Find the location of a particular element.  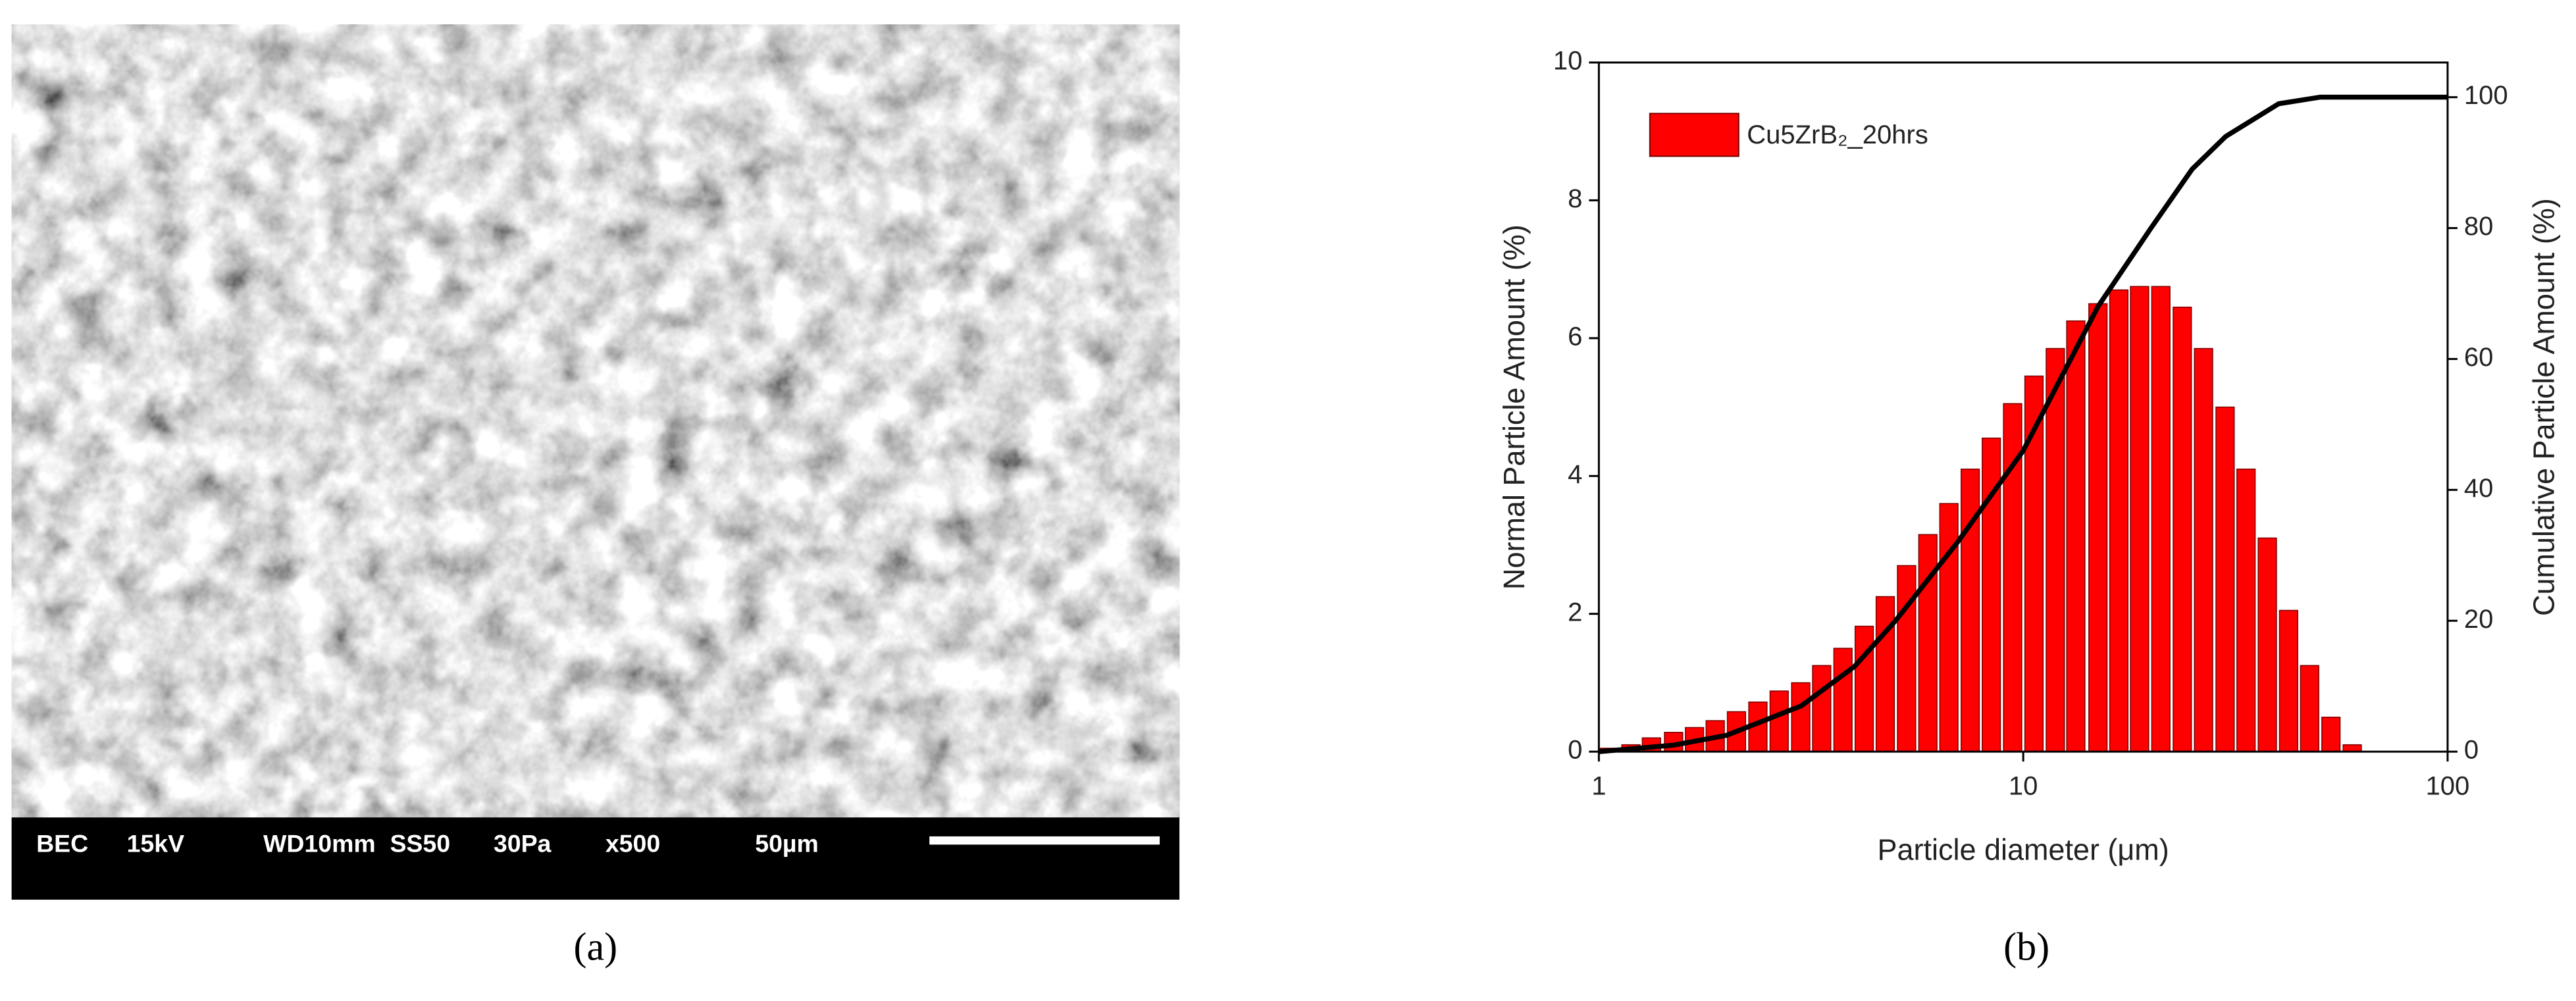

y-axis-label: Normal Particle Amount (%) is located at coordinates (1514, 407).